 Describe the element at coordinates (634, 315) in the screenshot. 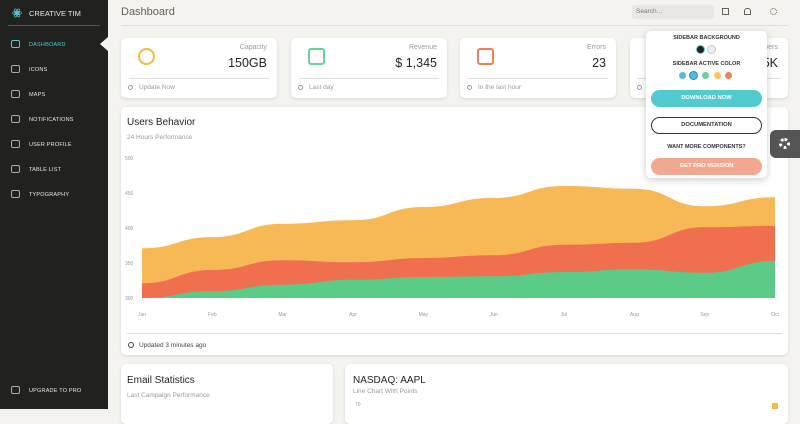

I see `x-tick-label: Aug` at that location.